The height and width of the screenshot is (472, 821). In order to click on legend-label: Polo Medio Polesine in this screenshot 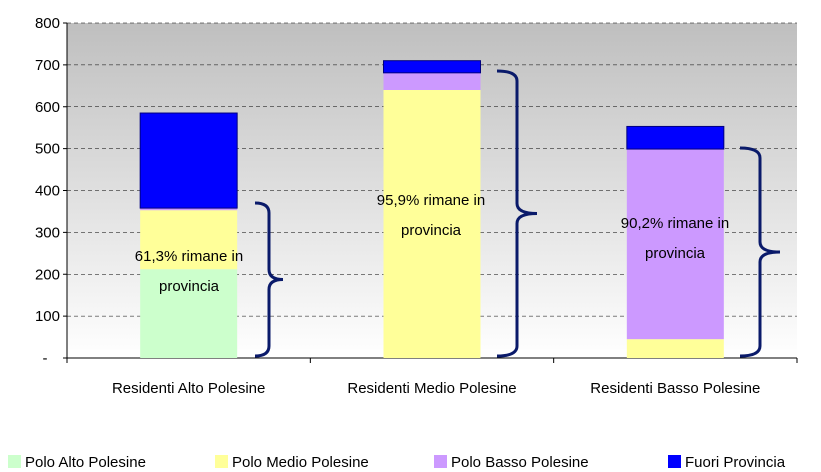, I will do `click(300, 462)`.